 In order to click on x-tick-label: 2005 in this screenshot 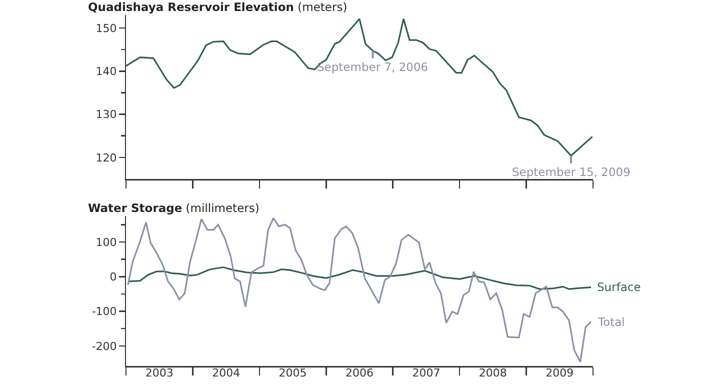, I will do `click(292, 373)`.